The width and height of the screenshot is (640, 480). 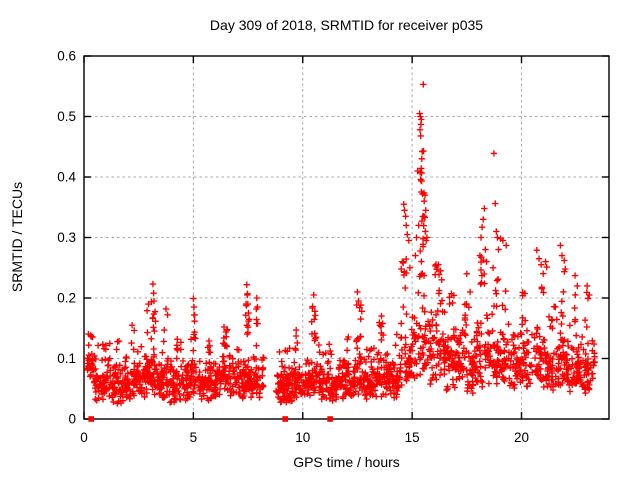 I want to click on y-tick-label: 0.4, so click(x=66, y=177).